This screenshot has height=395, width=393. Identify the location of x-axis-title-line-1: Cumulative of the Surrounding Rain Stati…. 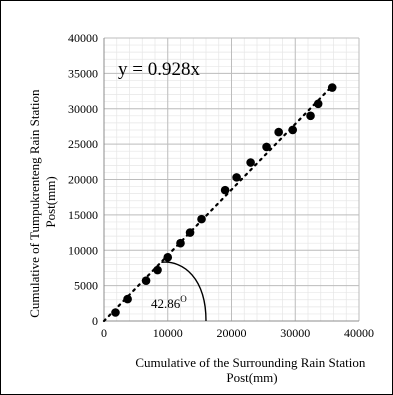
(250, 362).